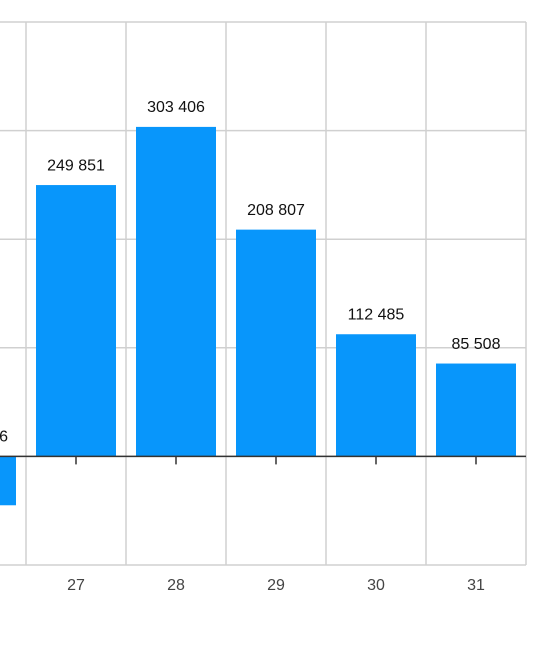 The height and width of the screenshot is (670, 536). What do you see at coordinates (76, 165) in the screenshot?
I see `value-label: 249 851` at bounding box center [76, 165].